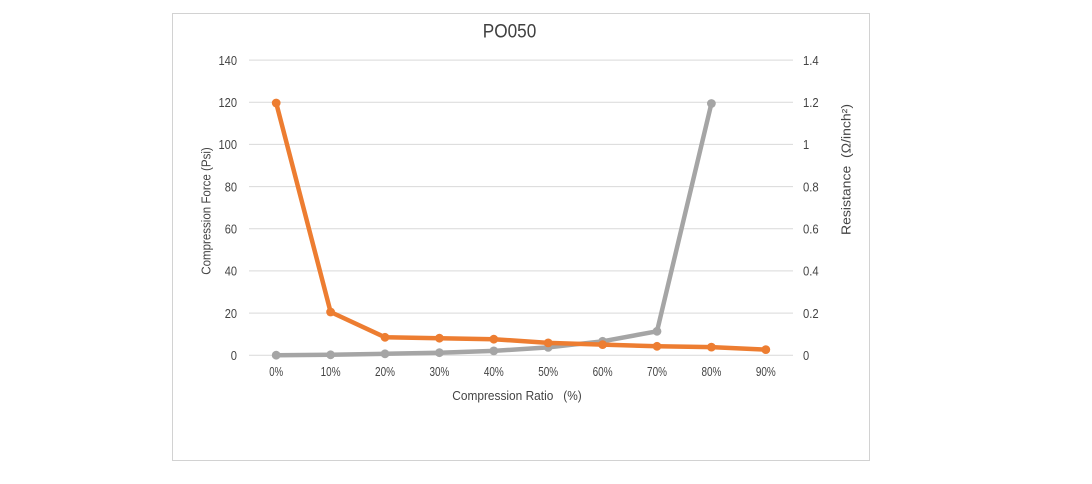 Image resolution: width=1092 pixels, height=484 pixels. What do you see at coordinates (331, 371) in the screenshot?
I see `svg-text: 10%` at bounding box center [331, 371].